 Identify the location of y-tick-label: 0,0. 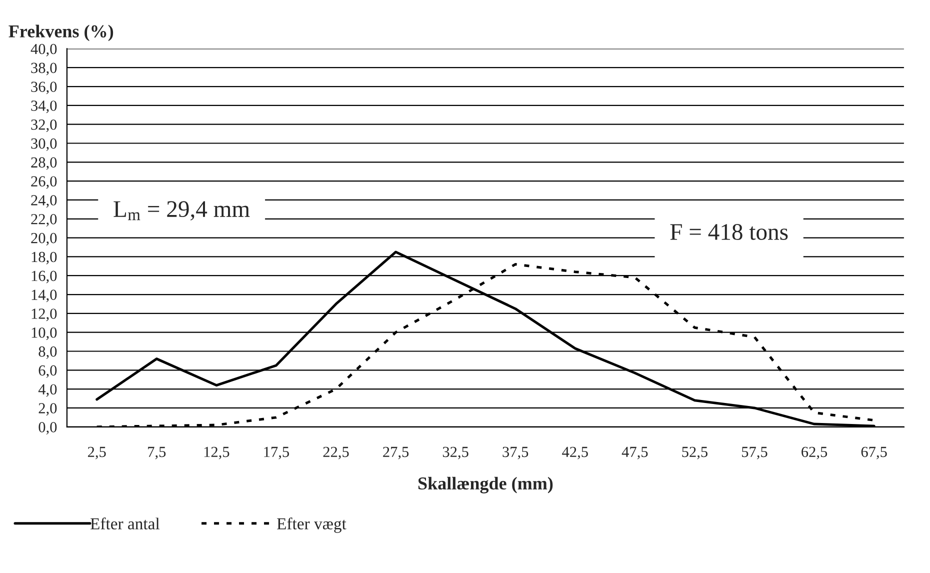
(47, 428).